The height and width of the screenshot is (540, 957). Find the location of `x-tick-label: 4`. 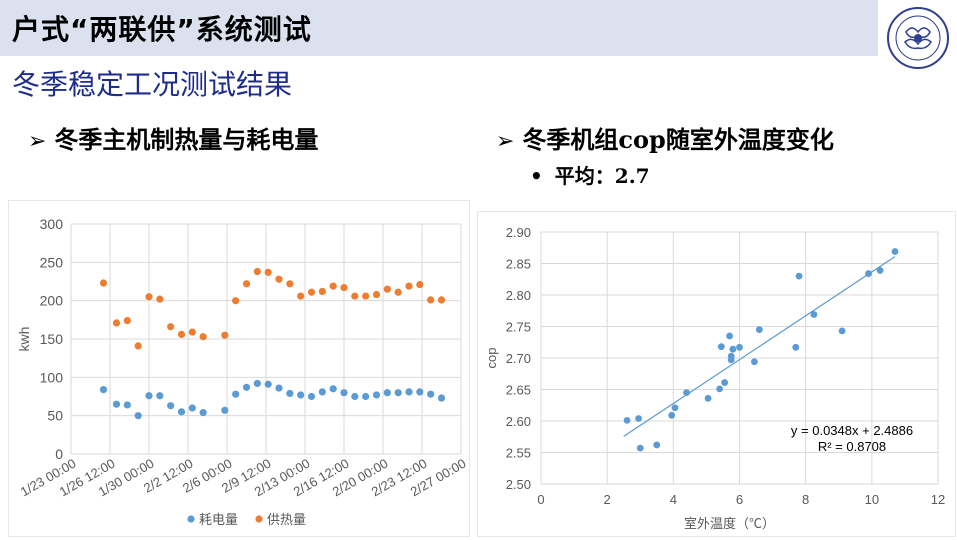

x-tick-label: 4 is located at coordinates (673, 499).